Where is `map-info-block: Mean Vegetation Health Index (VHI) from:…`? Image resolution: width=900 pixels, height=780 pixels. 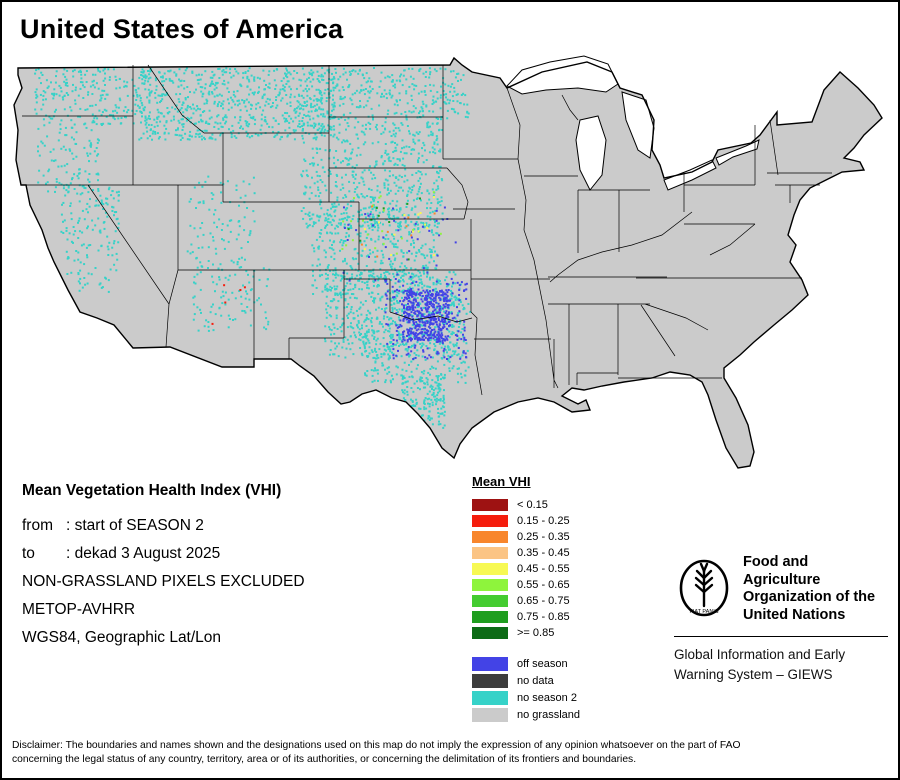
map-info-block: Mean Vegetation Health Index (VHI) from:… is located at coordinates (163, 567).